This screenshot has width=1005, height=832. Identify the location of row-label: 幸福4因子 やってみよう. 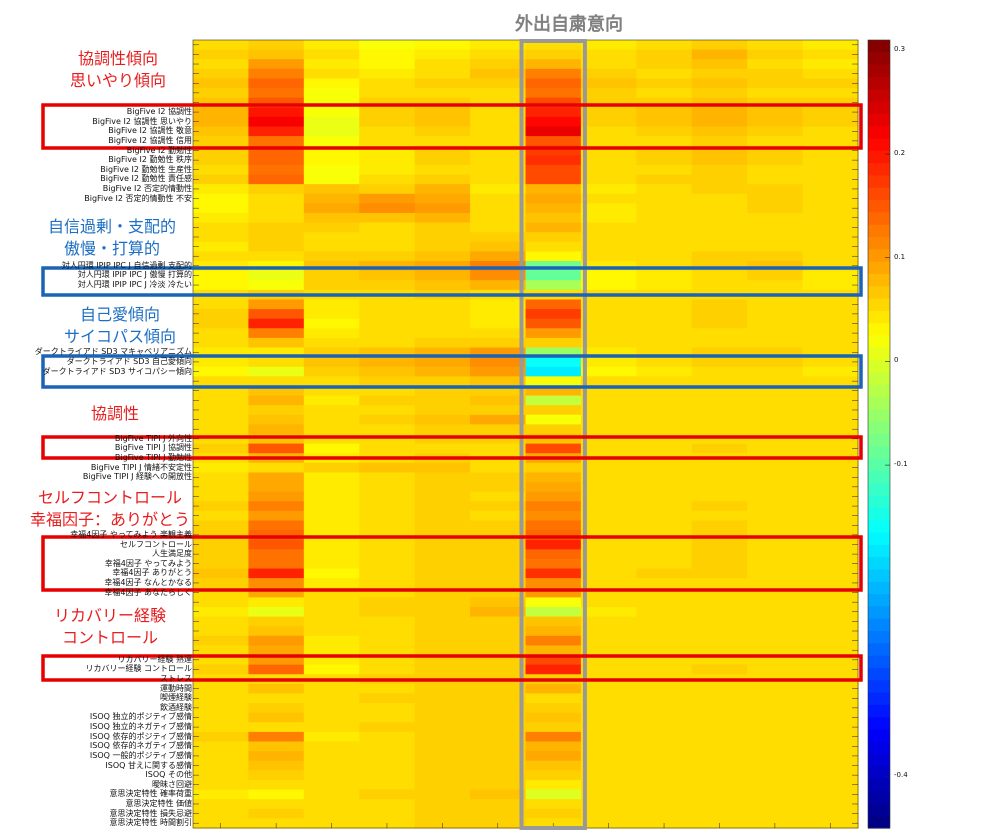
(148, 563).